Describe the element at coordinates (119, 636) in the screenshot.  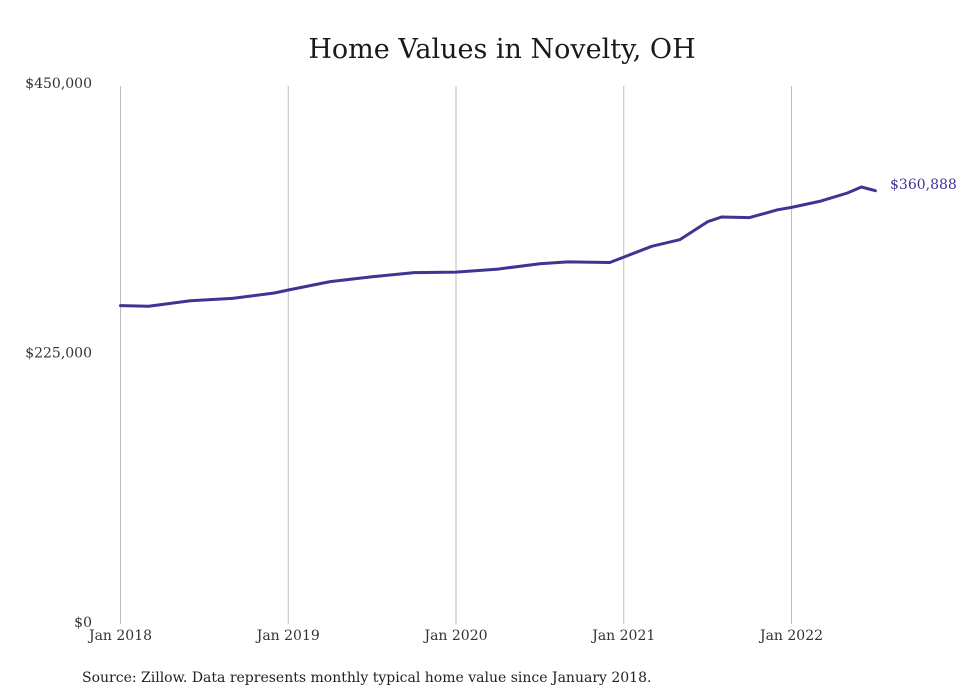
I see `x-tick-label-jan-2018: Jan 2018` at that location.